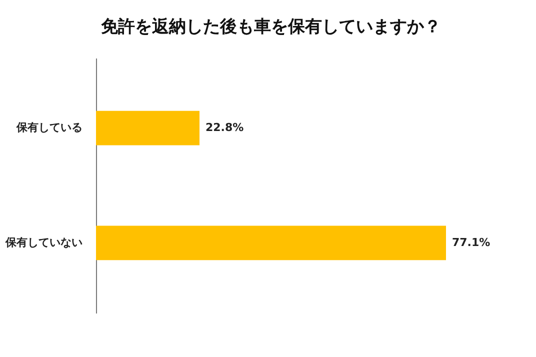 The height and width of the screenshot is (357, 536). I want to click on data-label: 77.1%, so click(471, 242).